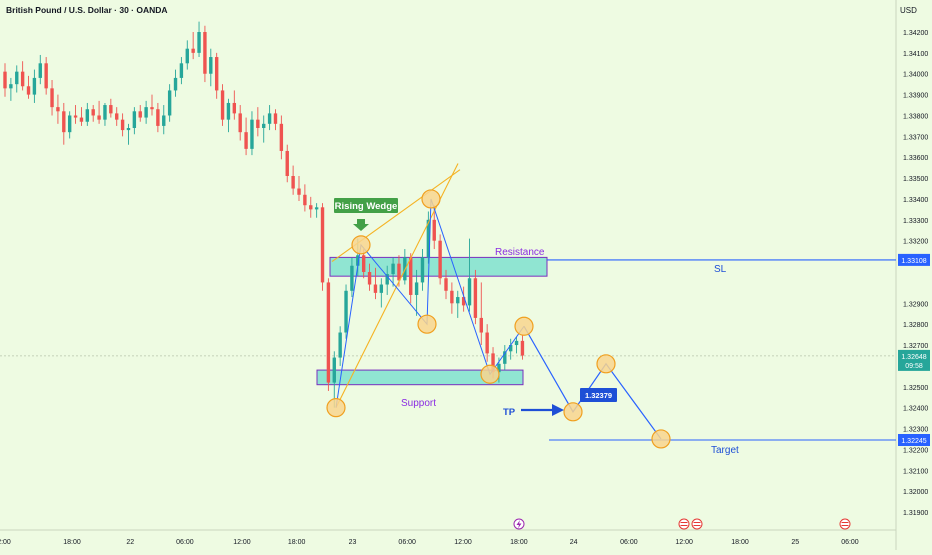 The height and width of the screenshot is (555, 932). Describe the element at coordinates (915, 409) in the screenshot. I see `y-tick-label: 1.32400` at that location.